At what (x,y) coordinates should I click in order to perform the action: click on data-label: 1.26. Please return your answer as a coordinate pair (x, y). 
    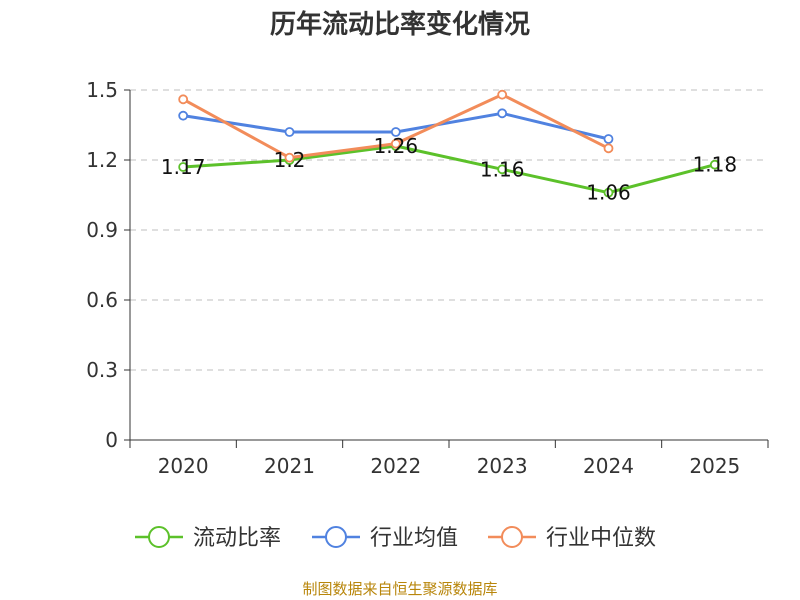
    Looking at the image, I should click on (396, 146).